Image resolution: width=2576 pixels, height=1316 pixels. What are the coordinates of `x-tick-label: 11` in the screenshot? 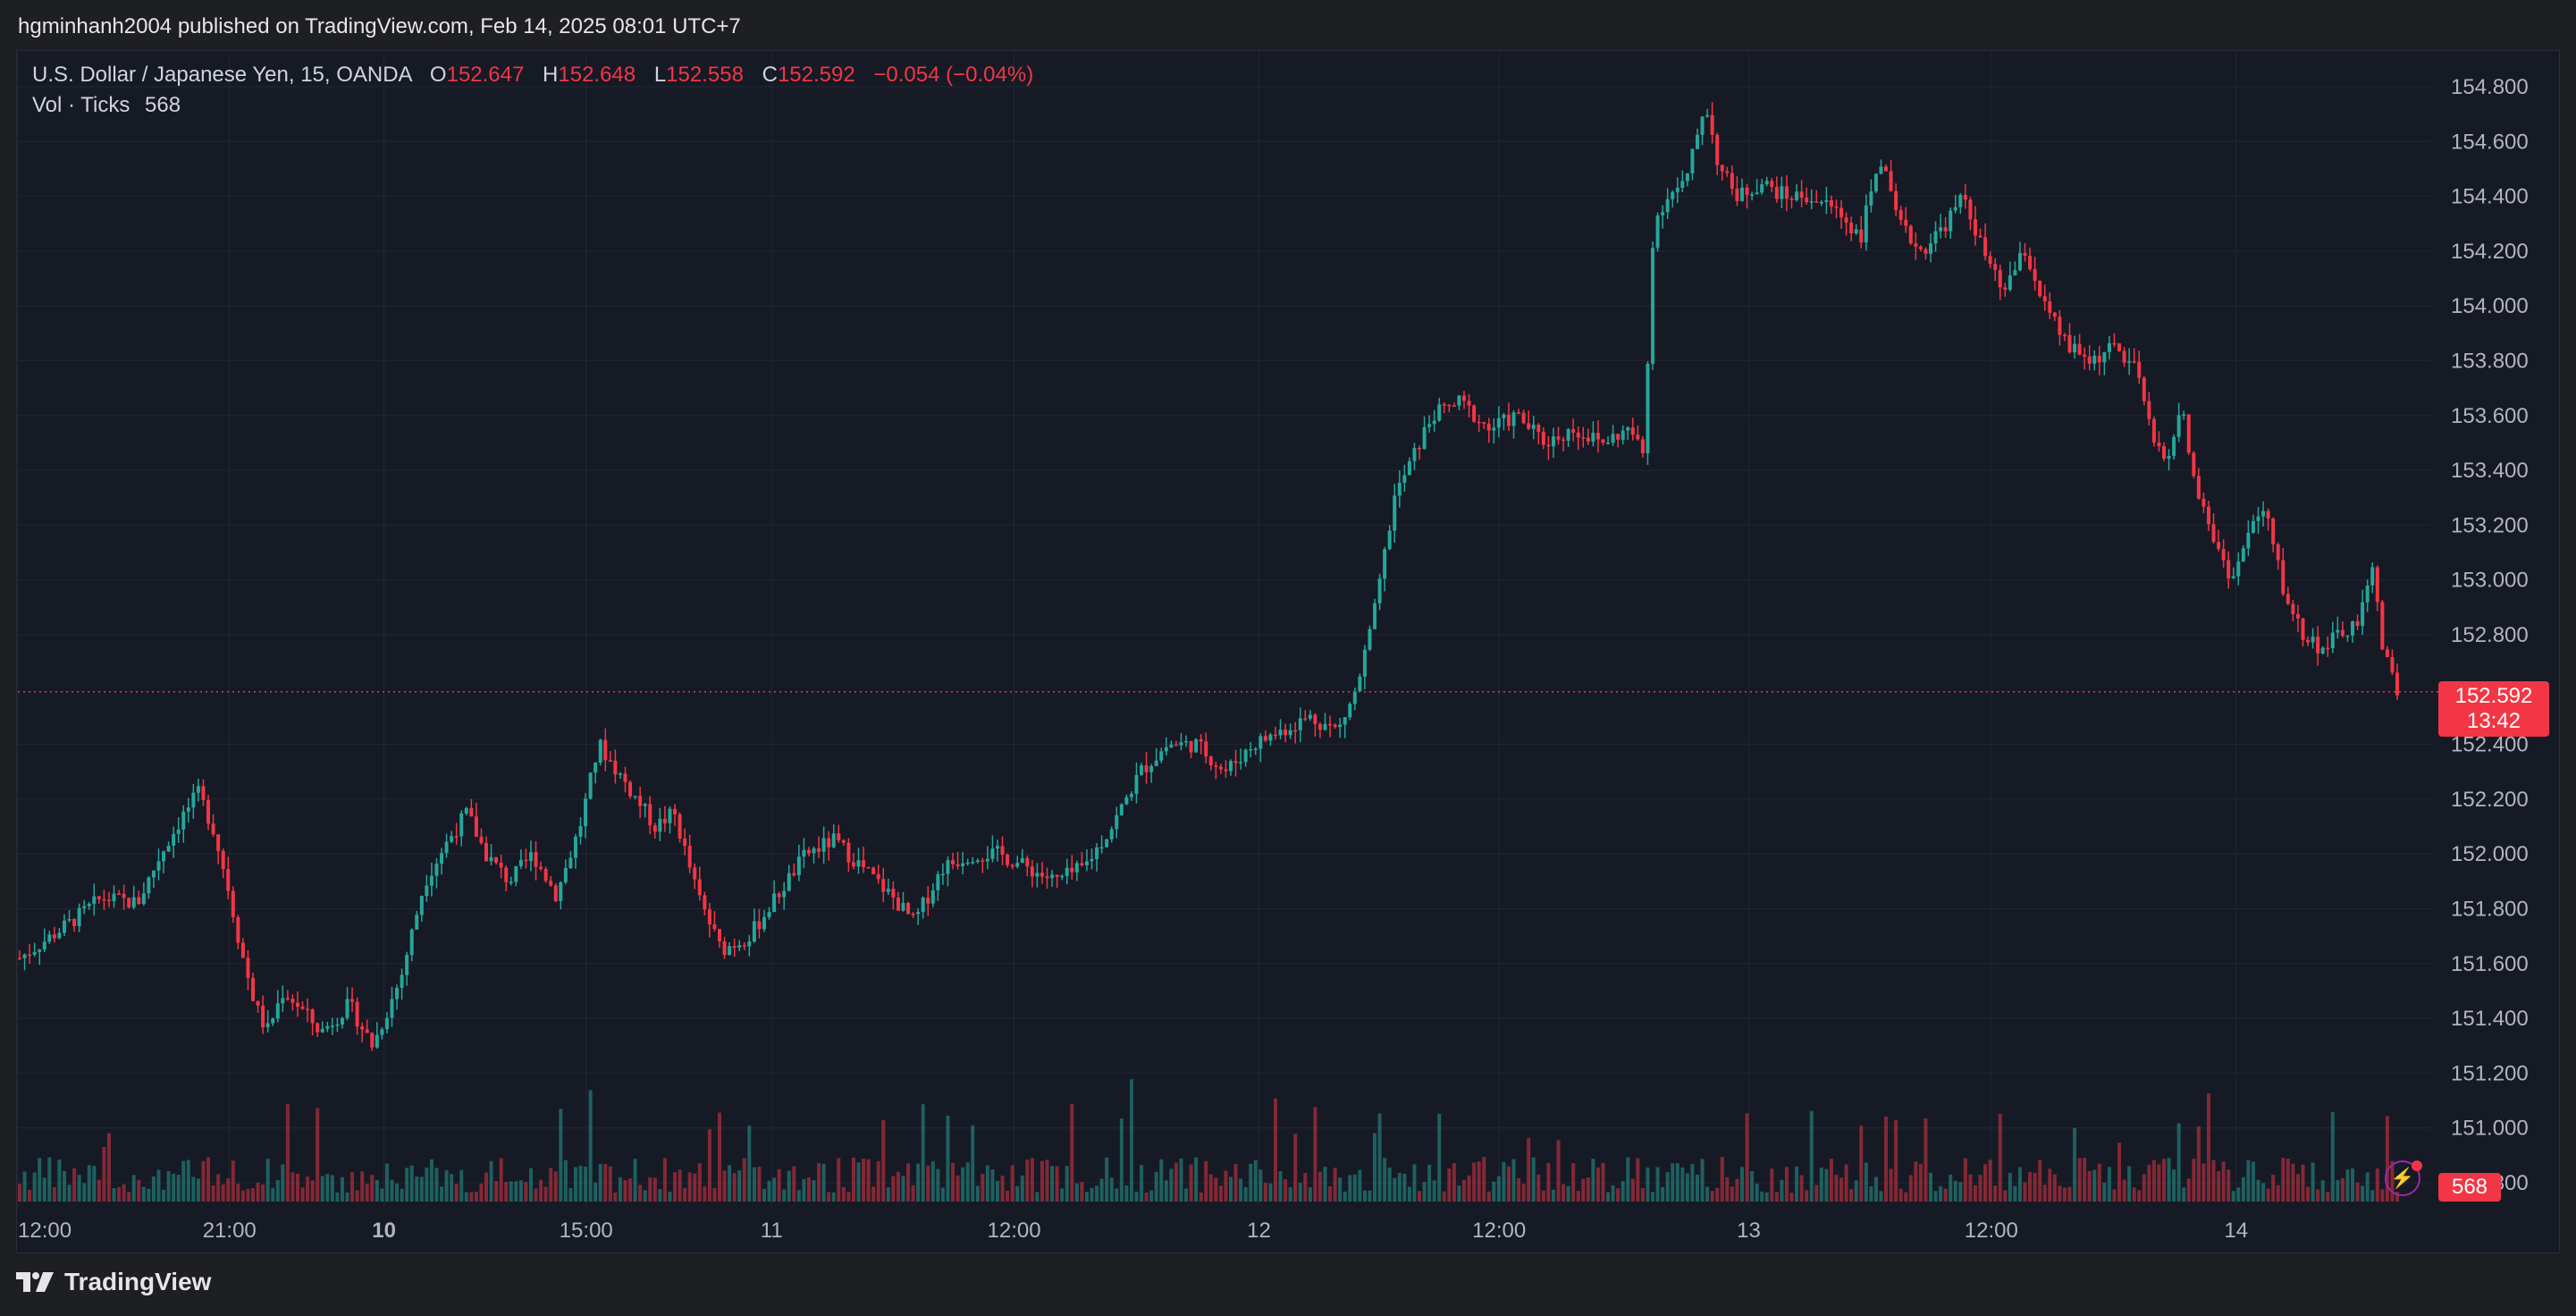 It's located at (772, 1231).